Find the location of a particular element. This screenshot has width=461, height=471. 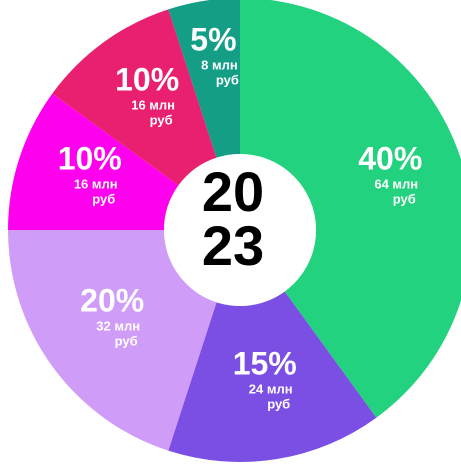

segment-percent: 20% is located at coordinates (112, 300).